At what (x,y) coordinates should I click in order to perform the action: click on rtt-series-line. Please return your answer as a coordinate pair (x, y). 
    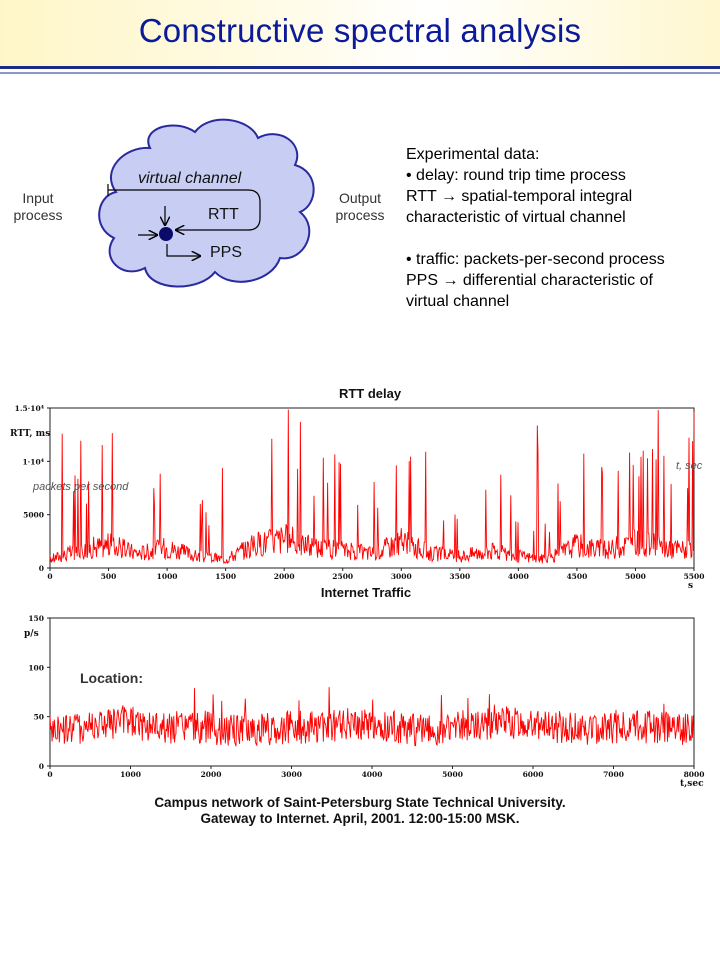
    Looking at the image, I should click on (372, 487).